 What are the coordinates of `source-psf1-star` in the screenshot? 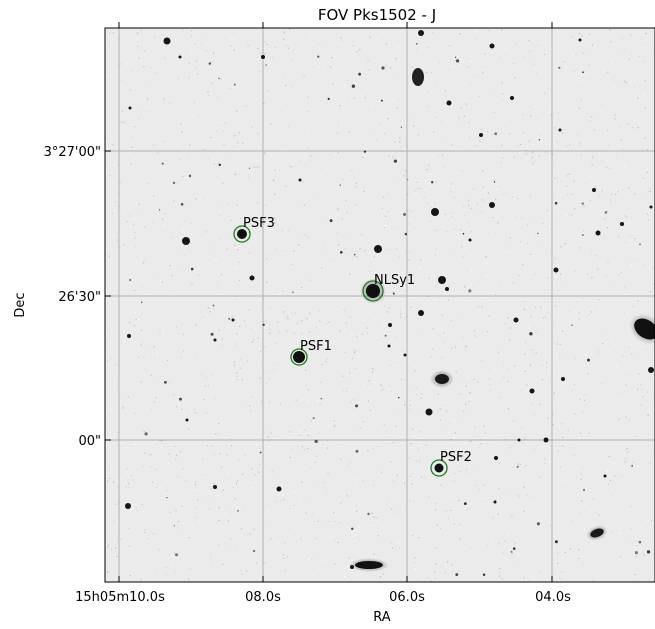 It's located at (299, 357).